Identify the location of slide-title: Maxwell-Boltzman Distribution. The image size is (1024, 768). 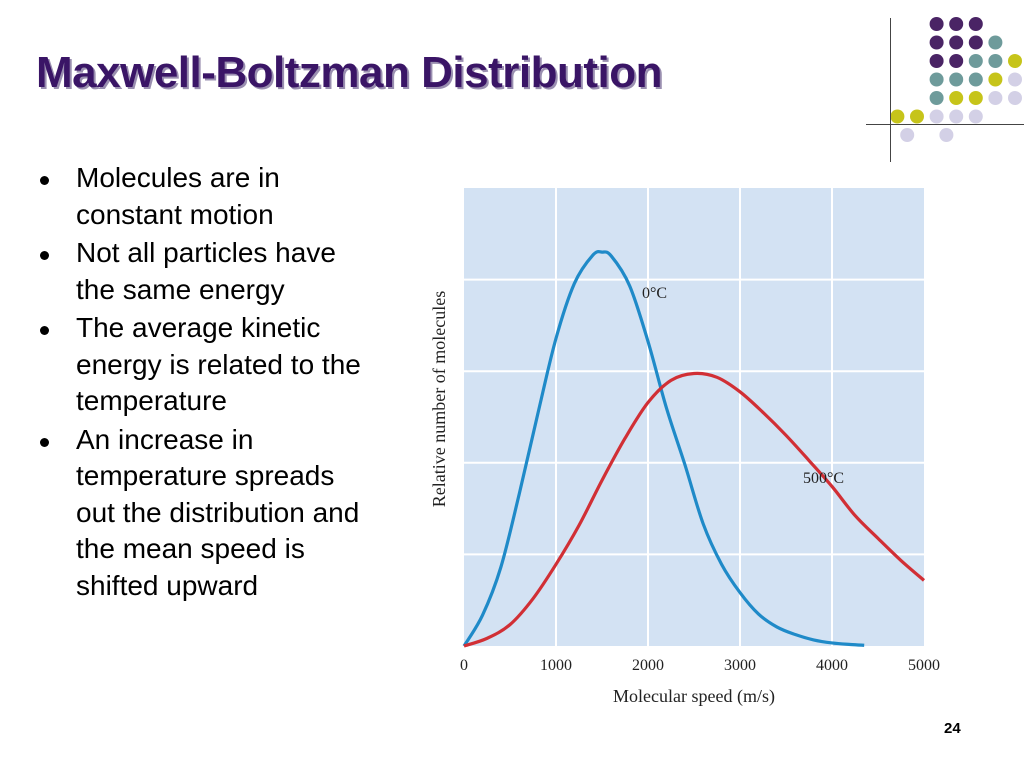
(349, 72).